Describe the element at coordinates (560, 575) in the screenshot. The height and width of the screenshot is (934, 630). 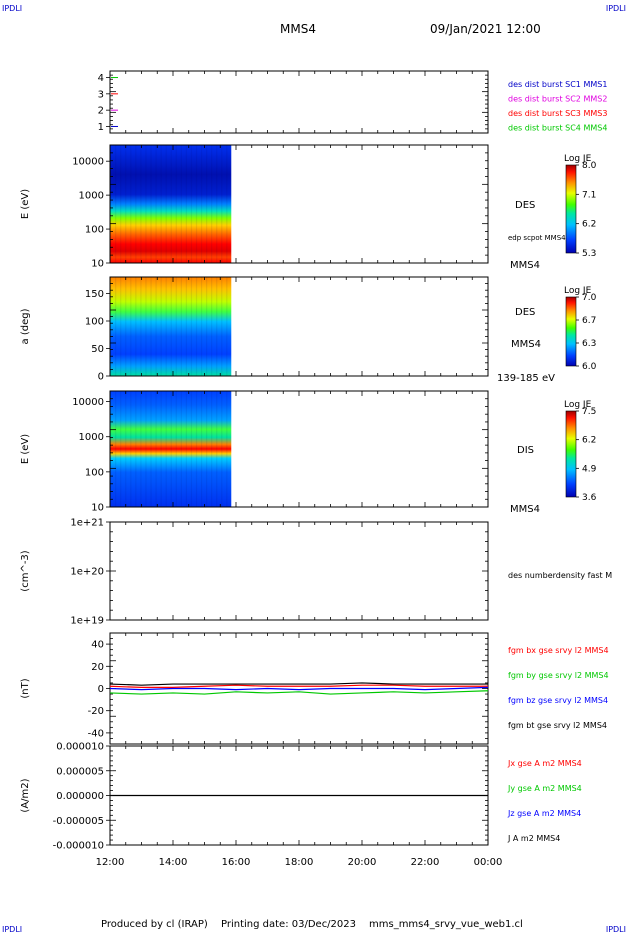
I see `density-legend-entry: des numberdensity fast M` at that location.